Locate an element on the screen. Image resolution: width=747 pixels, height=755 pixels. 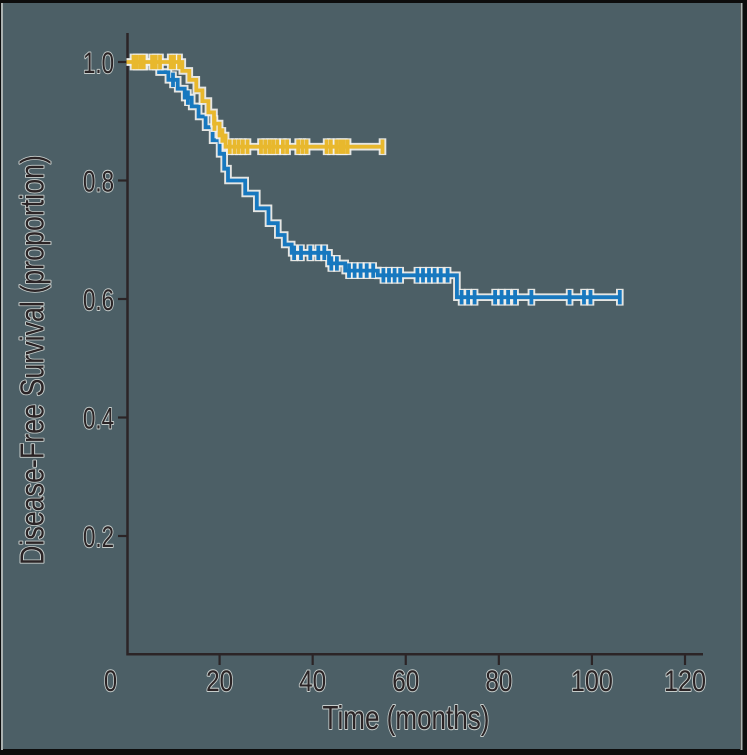
y-tick-label: 1.0 is located at coordinates (98, 63).